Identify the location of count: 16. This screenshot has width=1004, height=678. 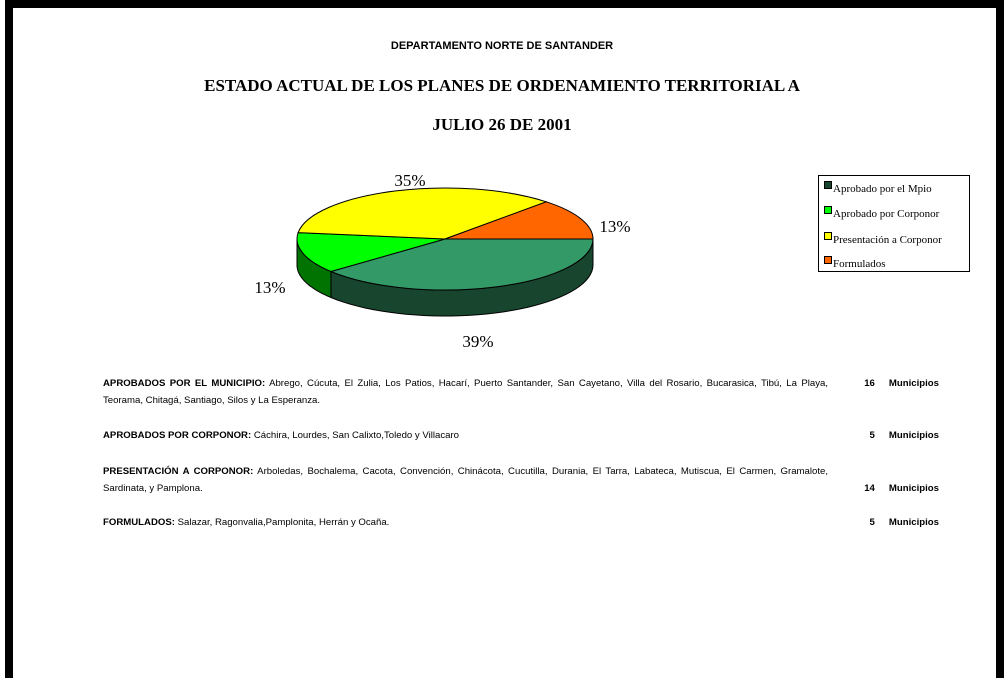
(869, 383).